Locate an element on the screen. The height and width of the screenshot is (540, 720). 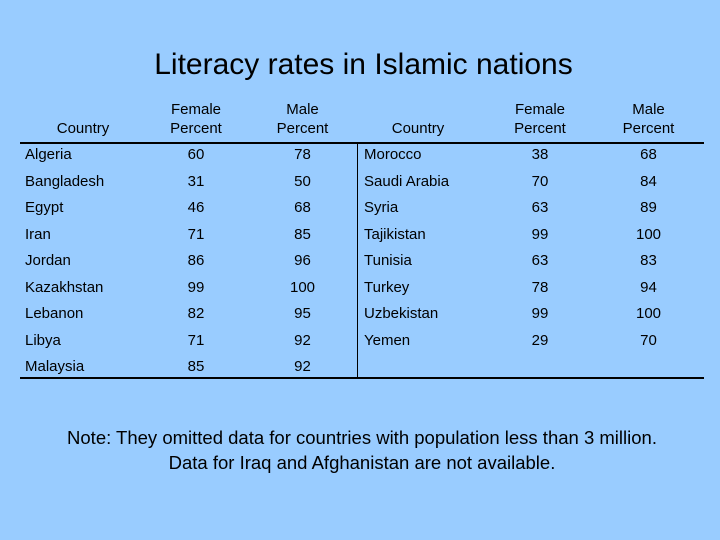
header-female-left-label: Female Percent is located at coordinates (196, 119).